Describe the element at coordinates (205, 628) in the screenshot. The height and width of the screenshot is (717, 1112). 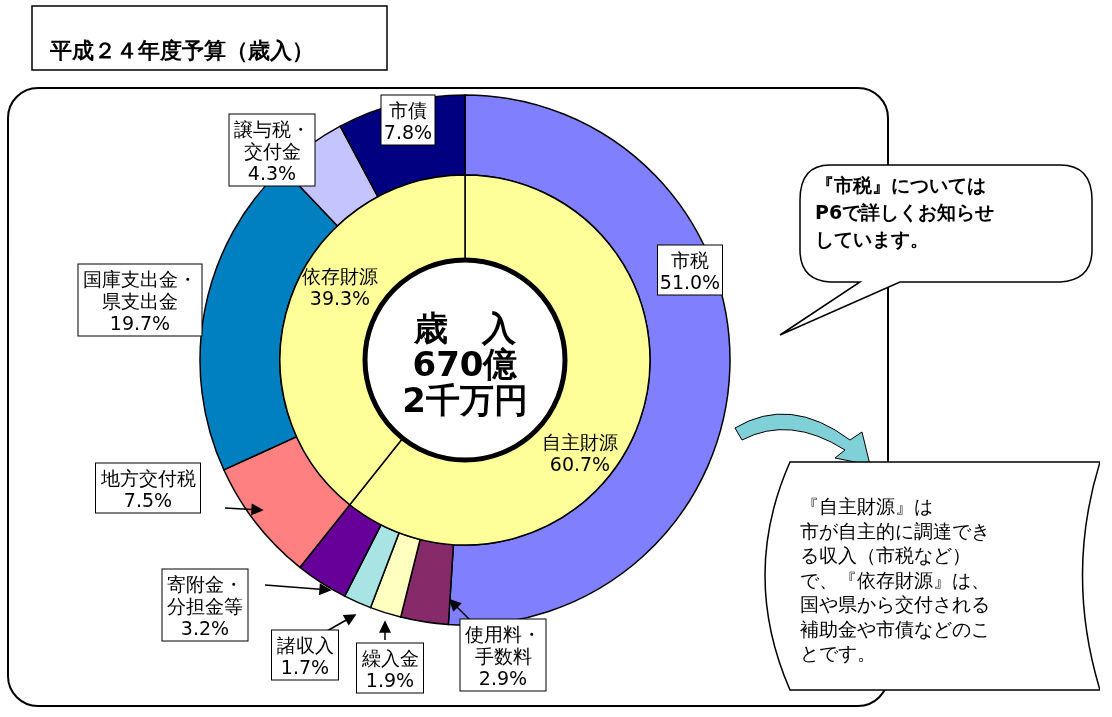
I see `data-label: 3.2%` at that location.